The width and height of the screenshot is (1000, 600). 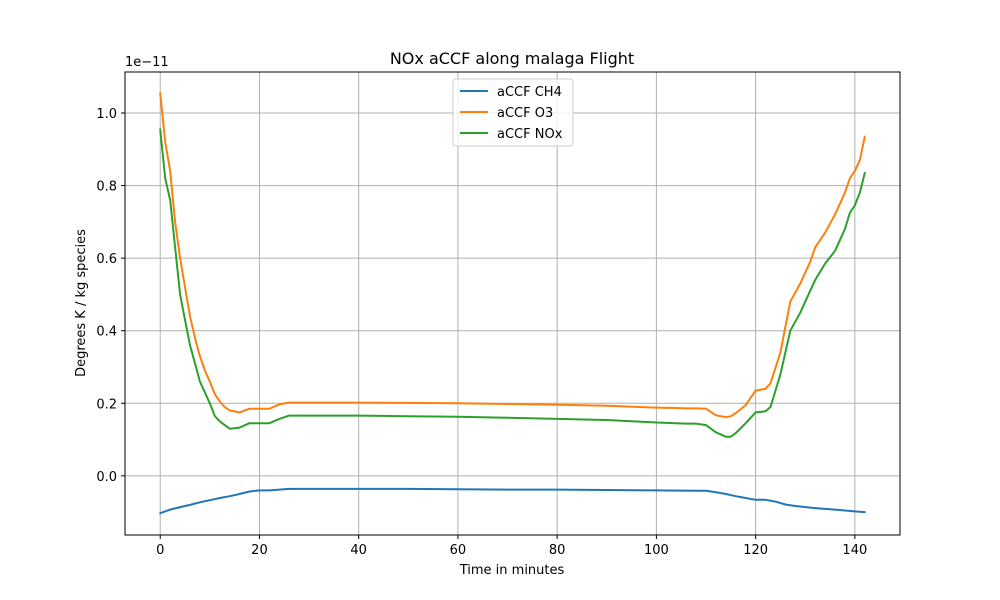 I want to click on x-tick-label: 120, so click(x=755, y=550).